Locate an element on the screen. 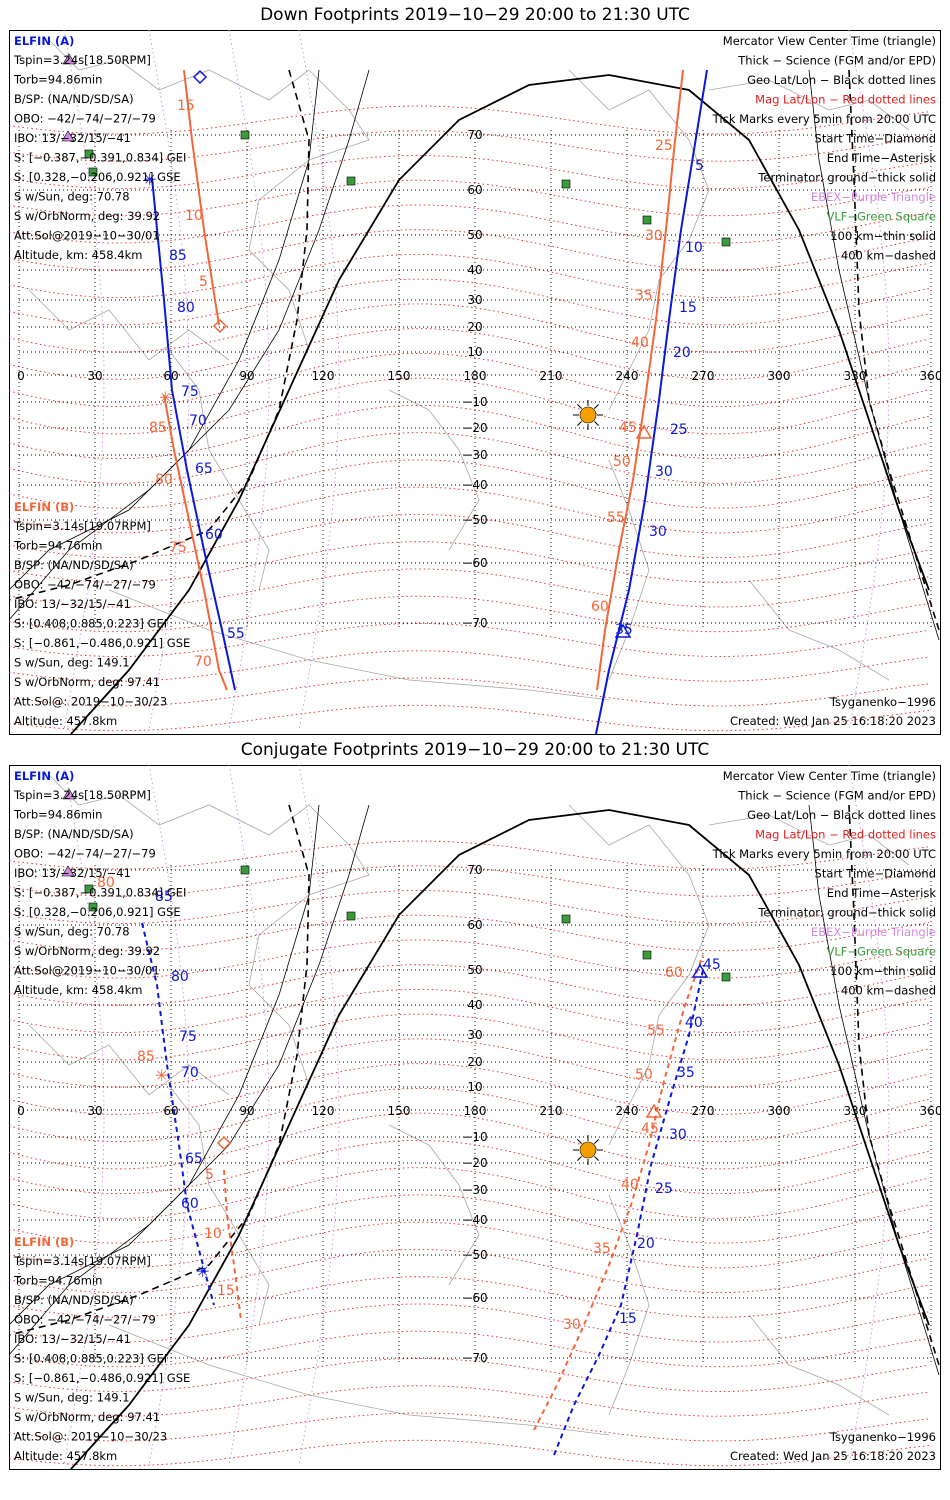 The height and width of the screenshot is (1500, 950). elfin-a-info-line: Tspin=3.24s[18.50RPM] is located at coordinates (82, 60).